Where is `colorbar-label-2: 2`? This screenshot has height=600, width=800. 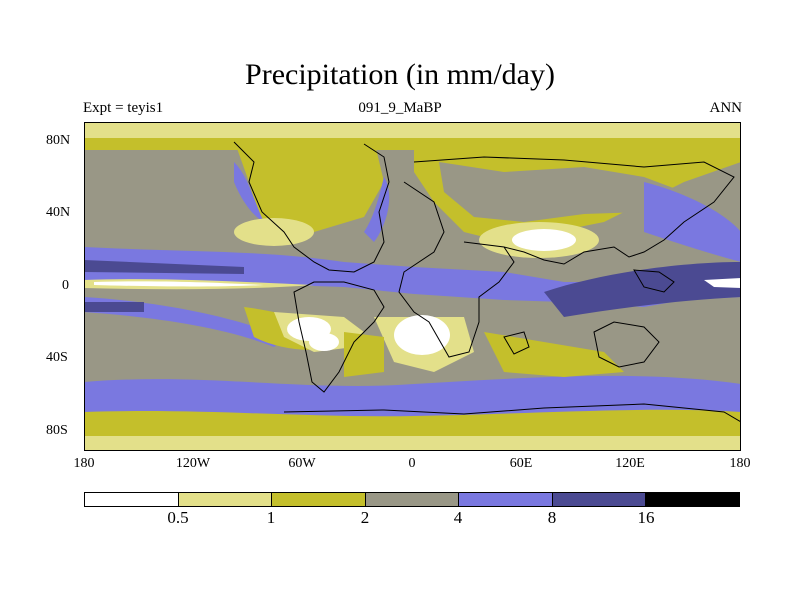
colorbar-label-2: 2 is located at coordinates (365, 517).